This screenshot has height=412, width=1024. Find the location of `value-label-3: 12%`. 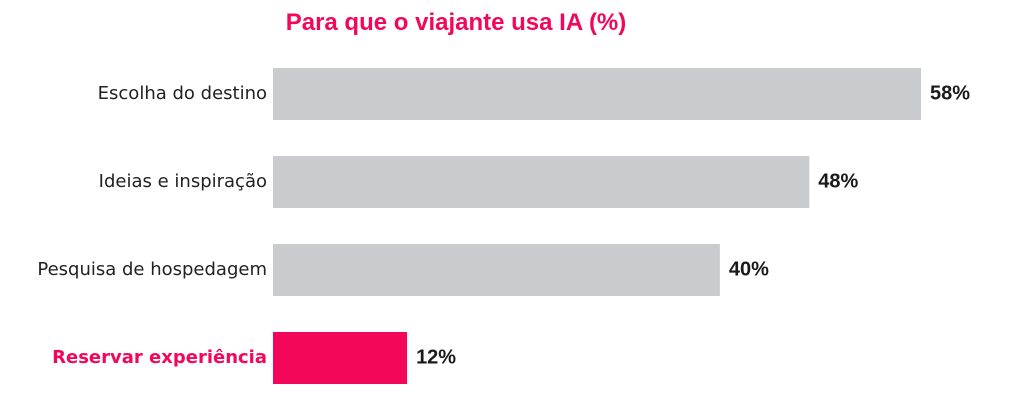

value-label-3: 12% is located at coordinates (436, 357).